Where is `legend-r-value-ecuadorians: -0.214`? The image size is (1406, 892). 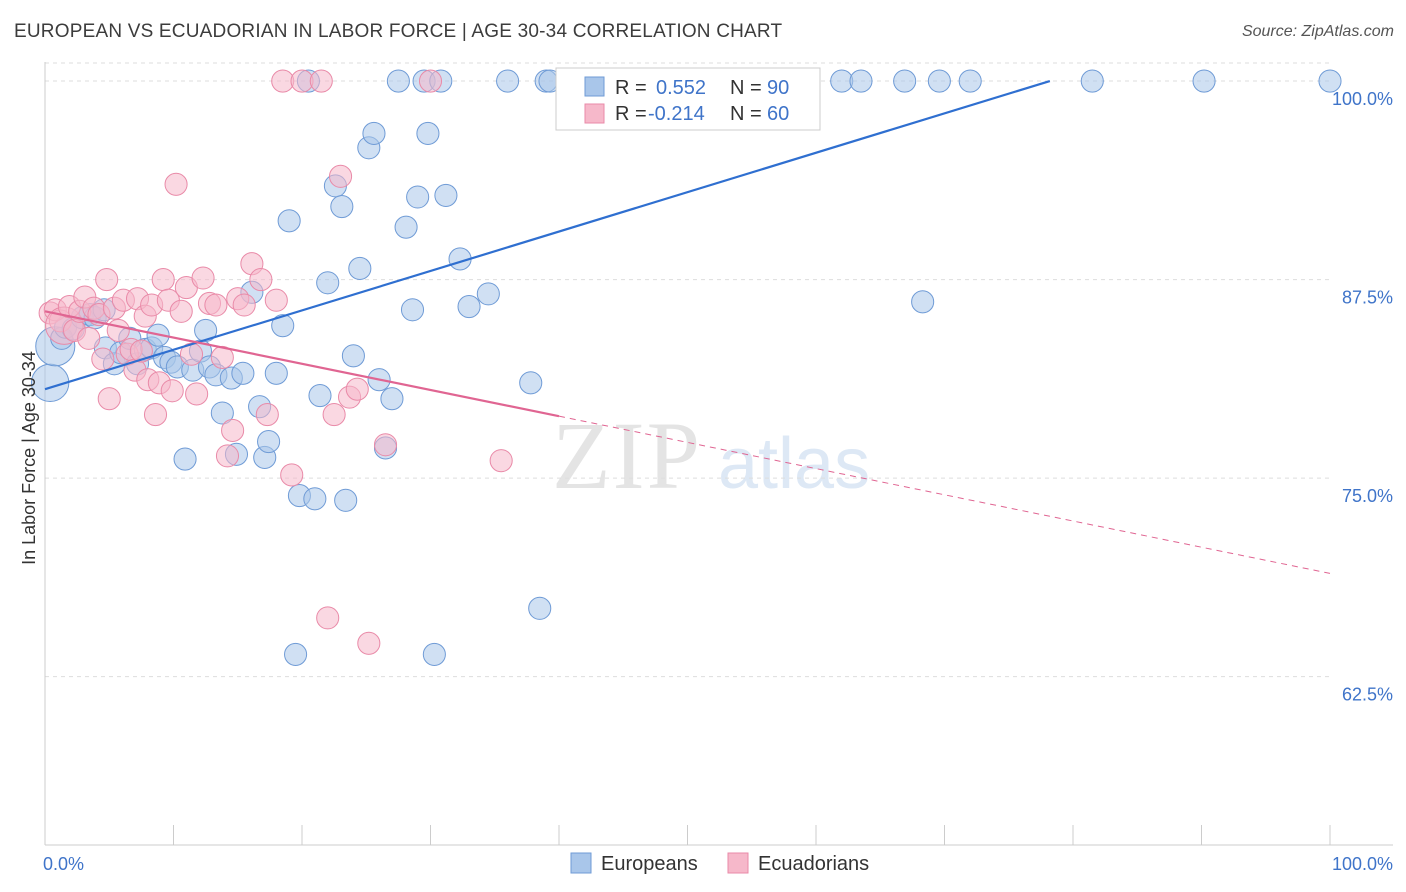 legend-r-value-ecuadorians: -0.214 is located at coordinates (676, 114).